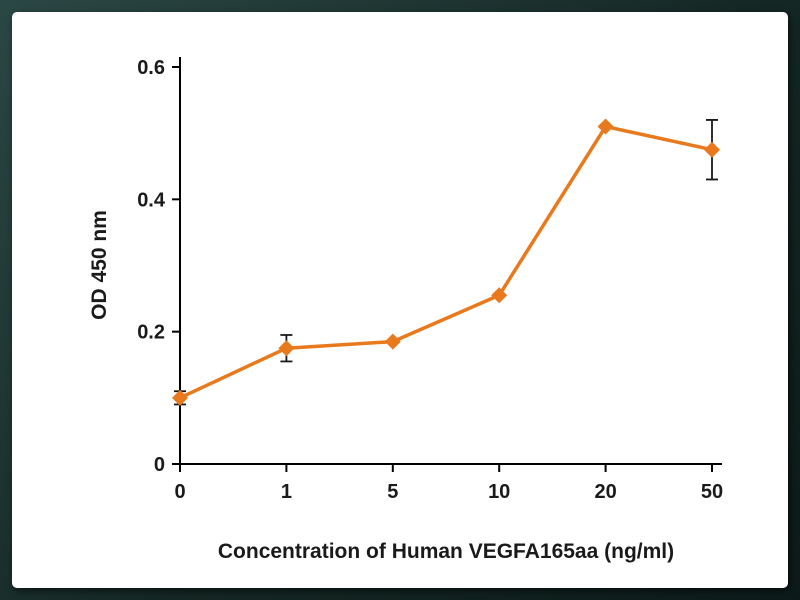 Image resolution: width=800 pixels, height=600 pixels. Describe the element at coordinates (99, 265) in the screenshot. I see `y-axis-title: OD 450 nm` at that location.